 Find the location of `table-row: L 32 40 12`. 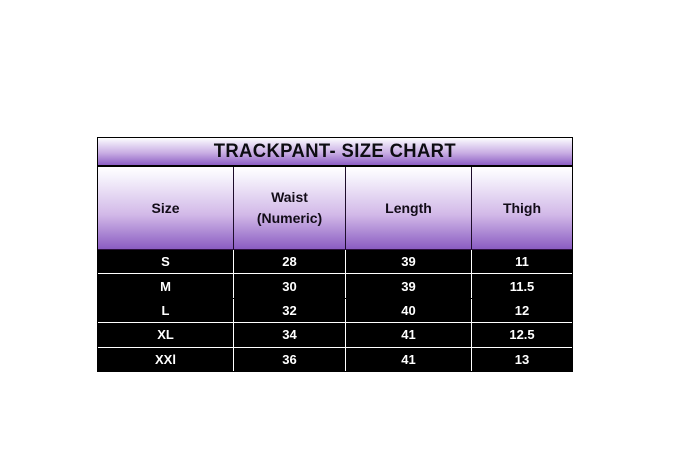

table-row: L 32 40 12 is located at coordinates (335, 311).